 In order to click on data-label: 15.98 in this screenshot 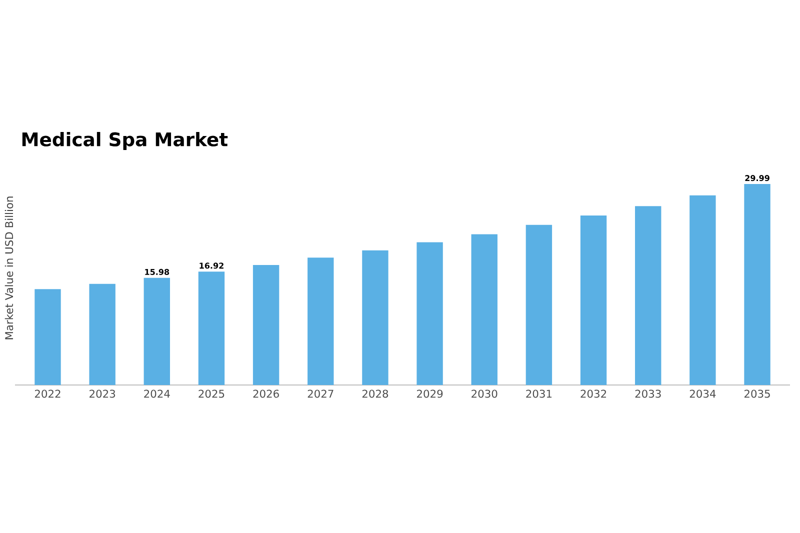, I will do `click(157, 271)`.